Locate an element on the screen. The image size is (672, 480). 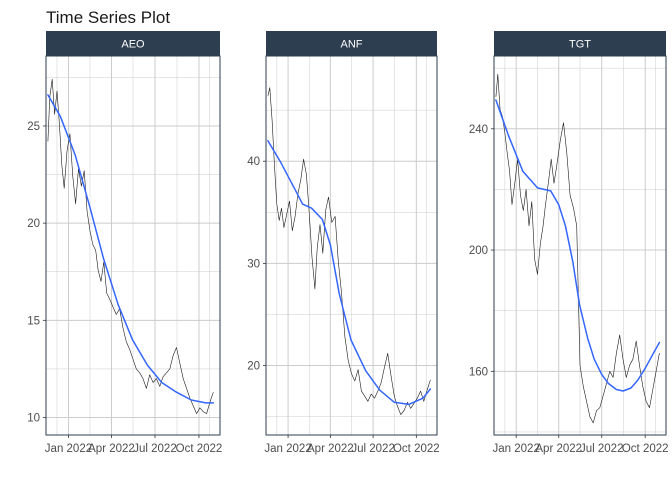
y-tick-label: 40 is located at coordinates (253, 162).